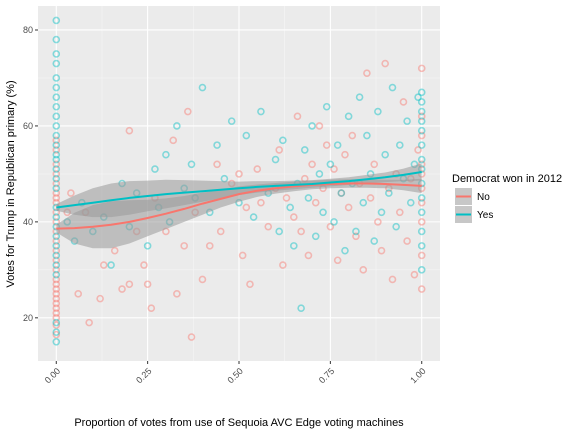 This screenshot has width=576, height=432. Describe the element at coordinates (239, 206) in the screenshot. I see `smooth-line-no` at that location.